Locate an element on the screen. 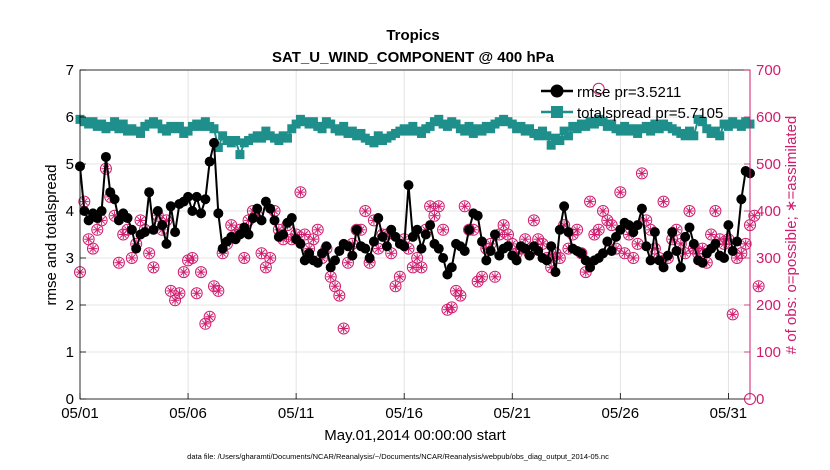  x-tick-label: 05/16 is located at coordinates (404, 413).